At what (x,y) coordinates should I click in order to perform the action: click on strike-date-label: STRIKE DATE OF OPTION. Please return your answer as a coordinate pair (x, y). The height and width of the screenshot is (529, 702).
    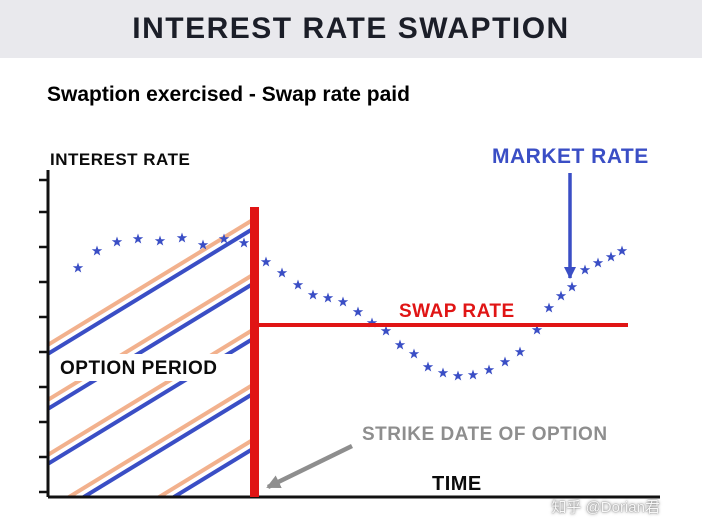
    Looking at the image, I should click on (485, 434).